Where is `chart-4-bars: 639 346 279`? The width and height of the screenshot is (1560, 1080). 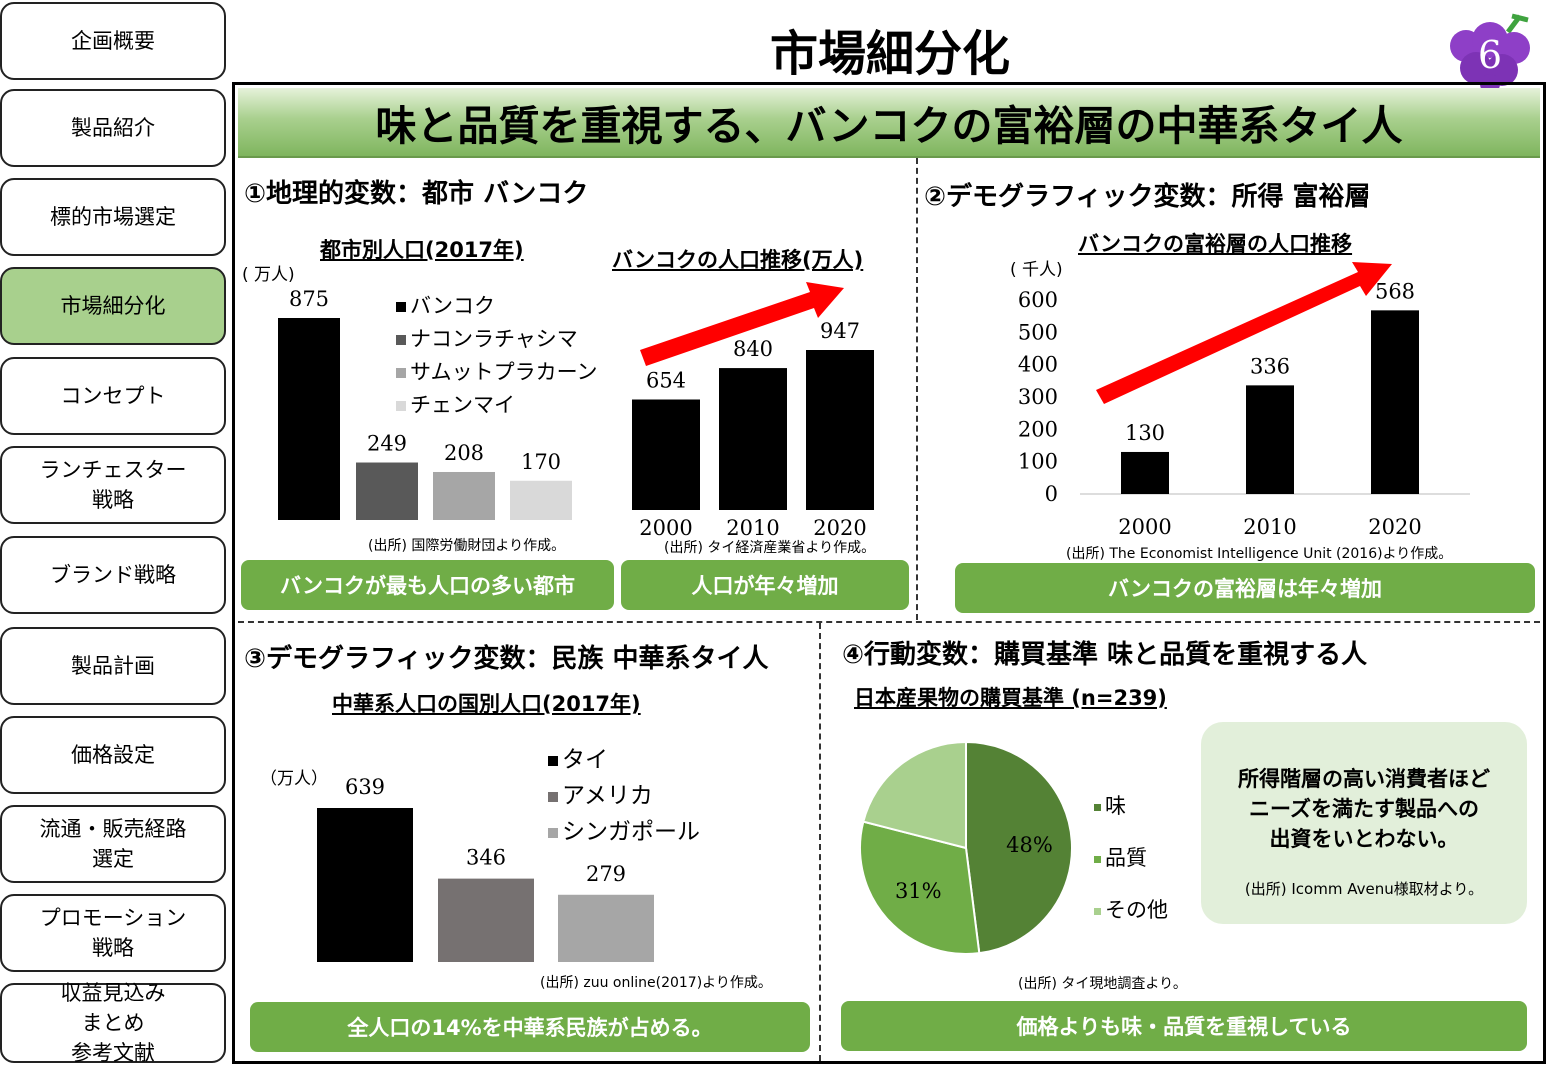
chart-4-bars: 639 346 279 is located at coordinates (485, 868).